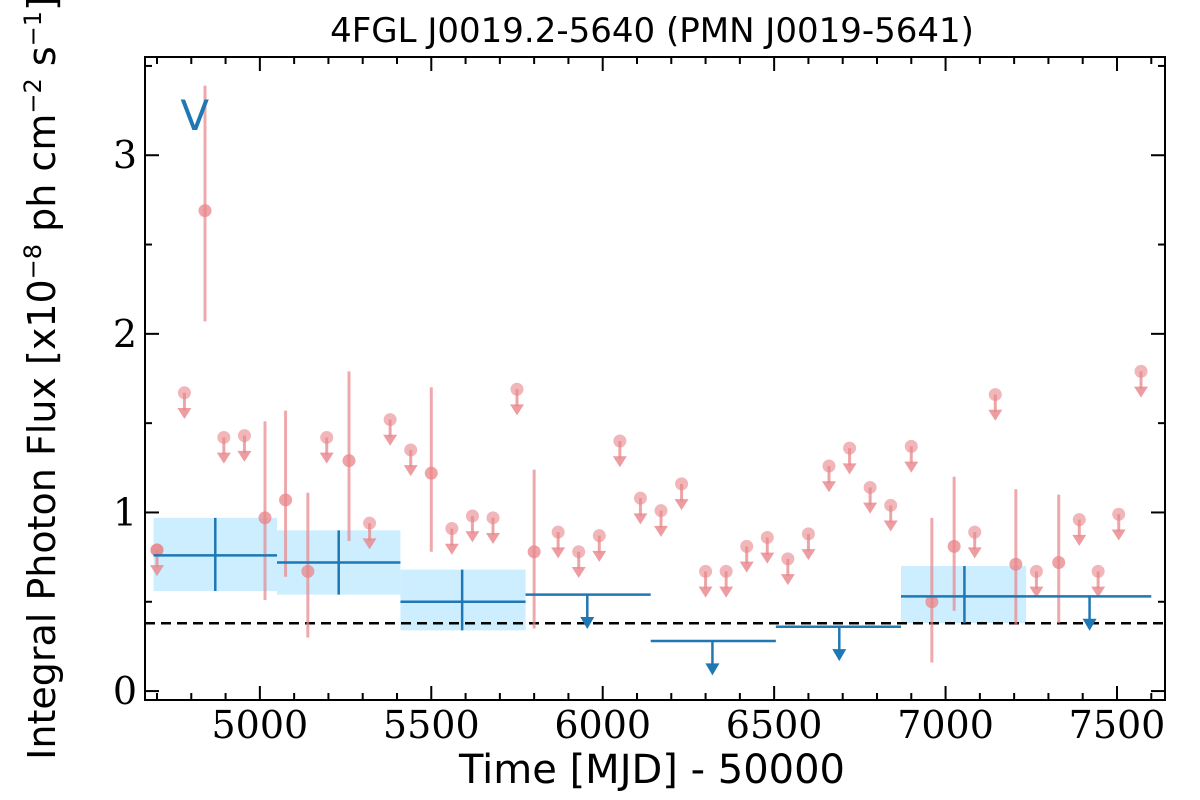 The image size is (1200, 800). Describe the element at coordinates (125, 155) in the screenshot. I see `y-tick-label: 3` at that location.